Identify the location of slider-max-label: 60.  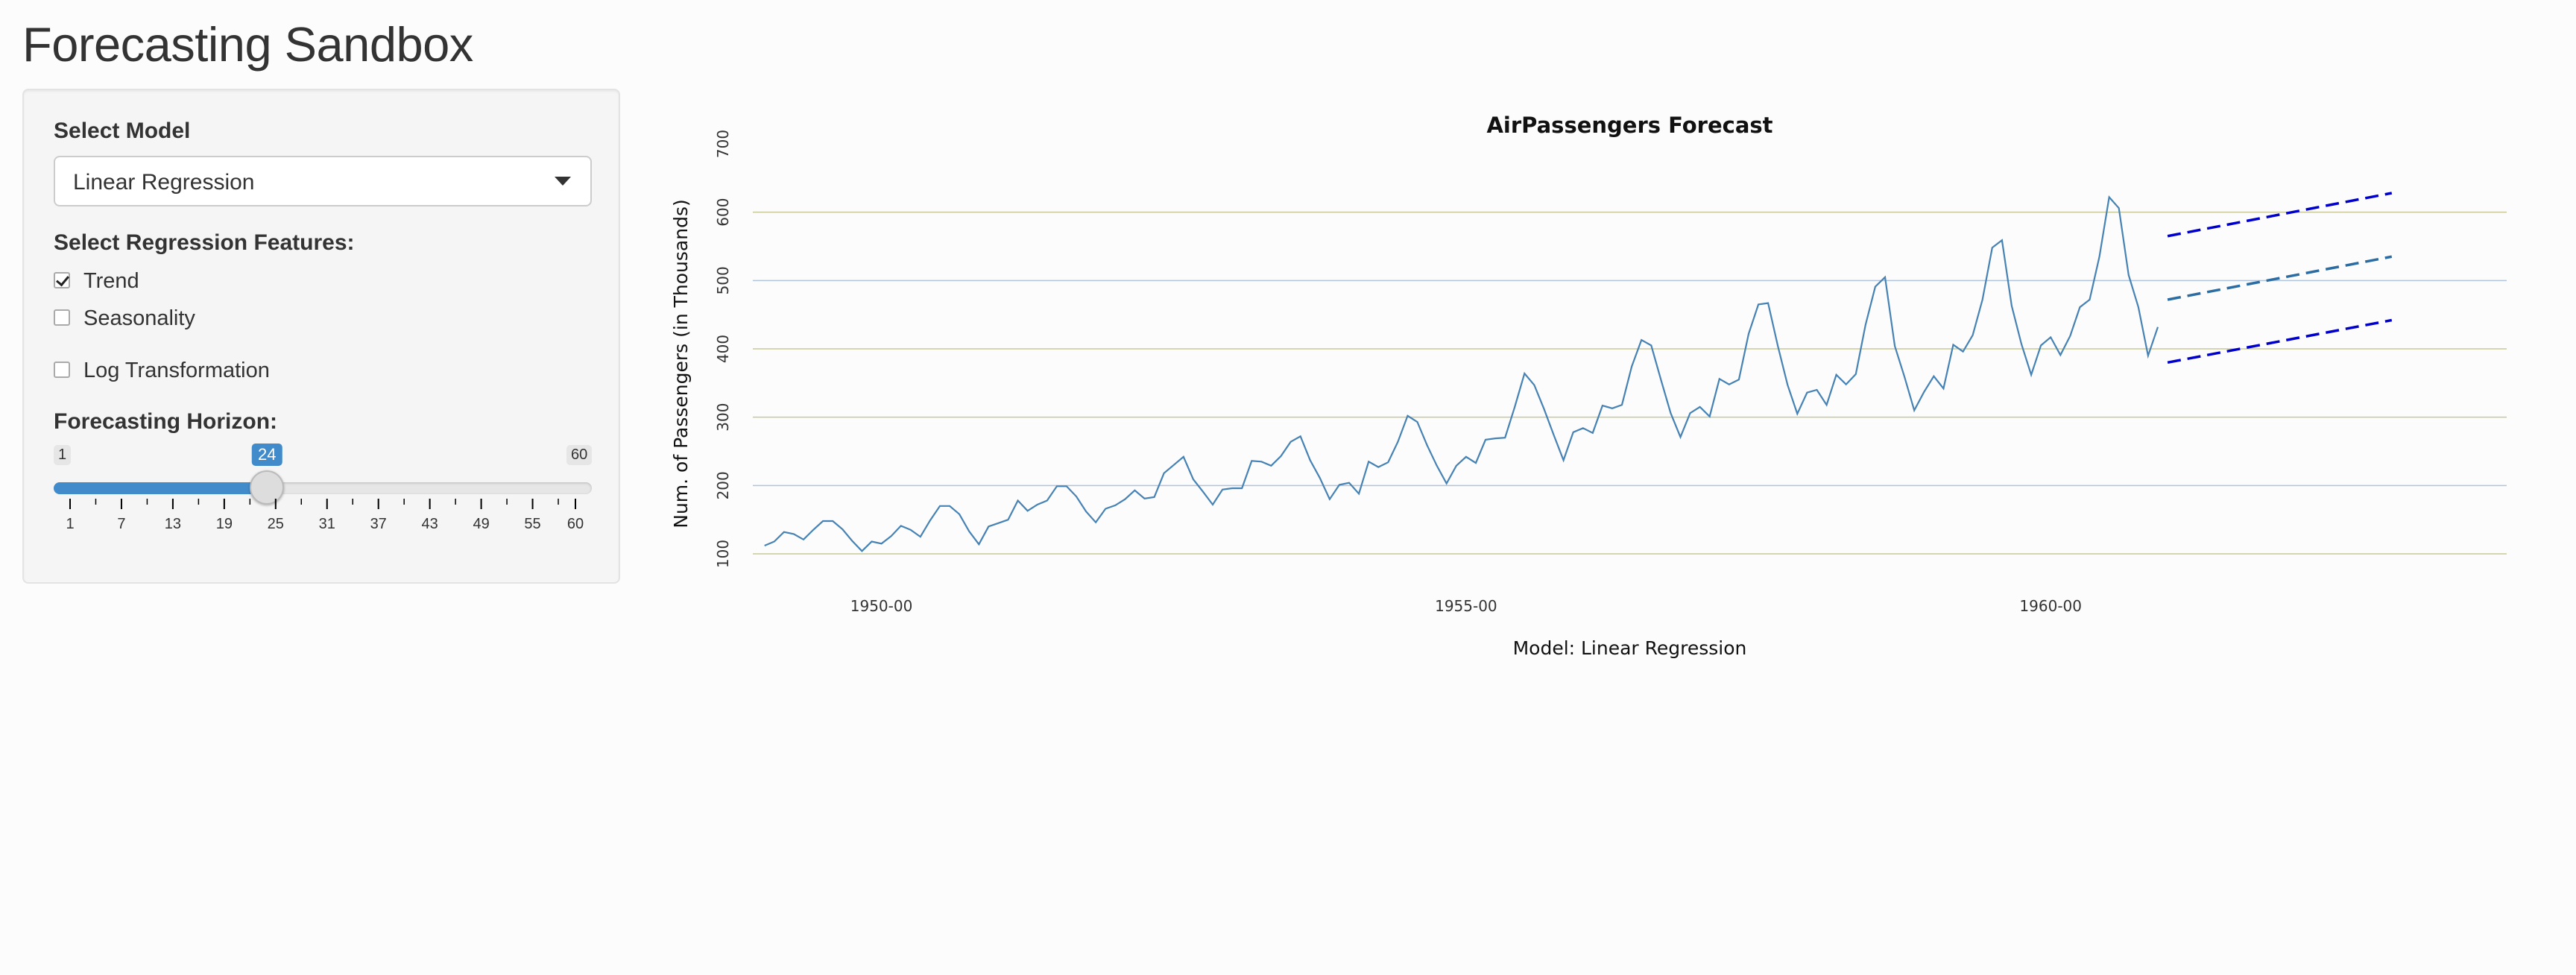
(579, 455).